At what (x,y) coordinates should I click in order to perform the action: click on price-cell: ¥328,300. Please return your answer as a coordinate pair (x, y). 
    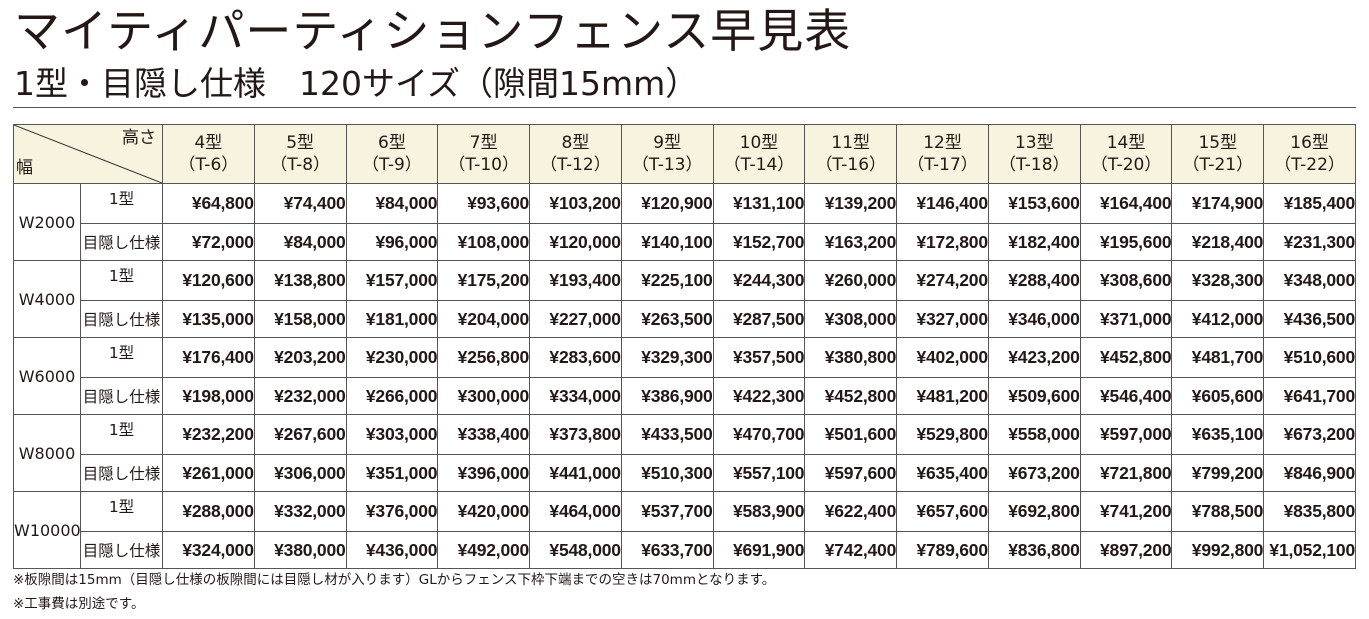
    Looking at the image, I should click on (1218, 280).